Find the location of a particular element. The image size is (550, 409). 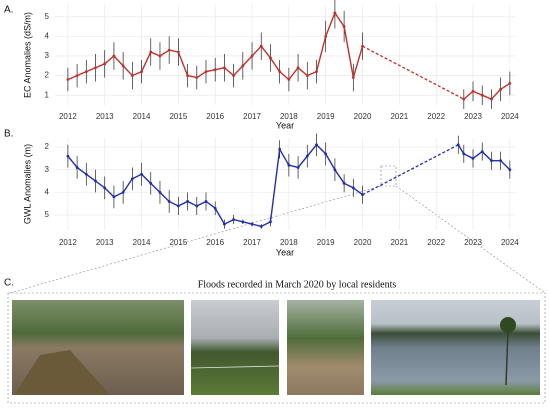

zoom-box is located at coordinates (388, 176).